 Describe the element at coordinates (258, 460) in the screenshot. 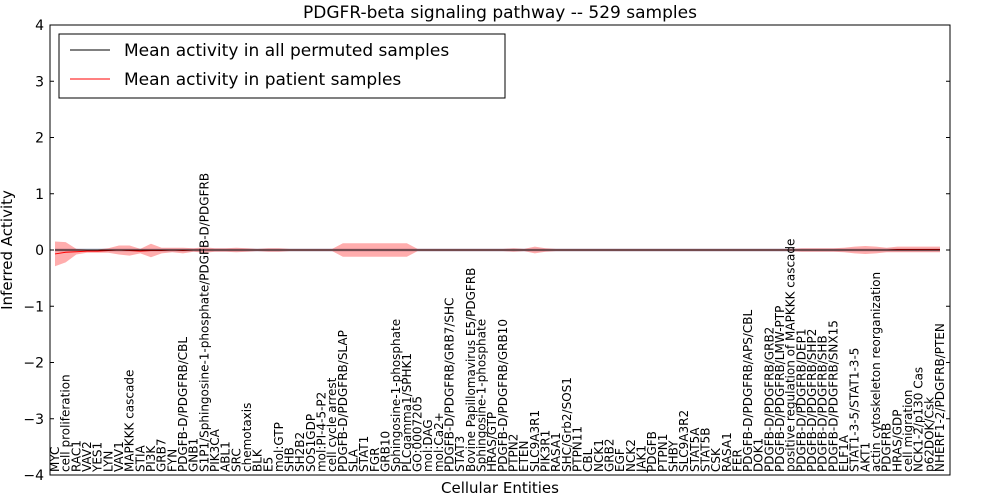

I see `entity-label: BLK` at that location.